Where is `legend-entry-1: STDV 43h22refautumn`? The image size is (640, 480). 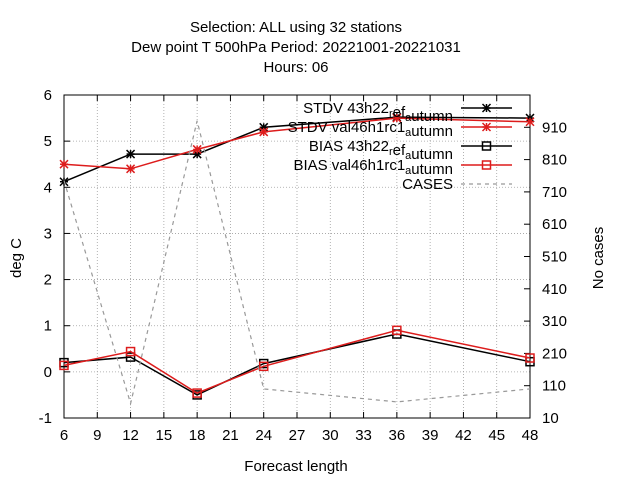 legend-entry-1: STDV 43h22refautumn is located at coordinates (407, 112).